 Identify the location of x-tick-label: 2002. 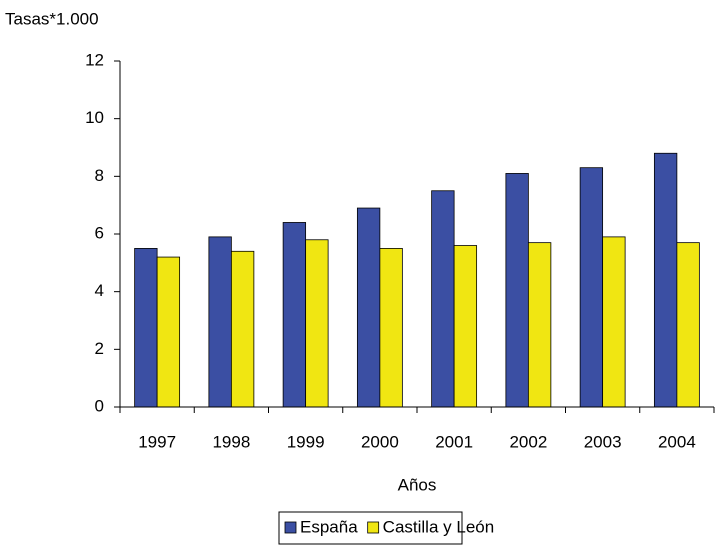
(528, 441).